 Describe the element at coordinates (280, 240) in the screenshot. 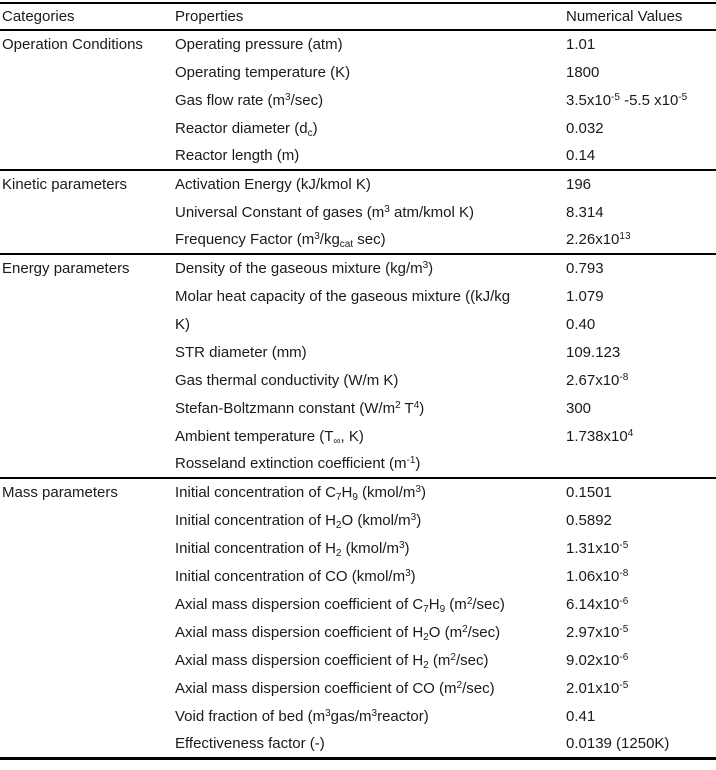

I see `property-cell: Frequency Factor (m3/kgcat sec)` at that location.